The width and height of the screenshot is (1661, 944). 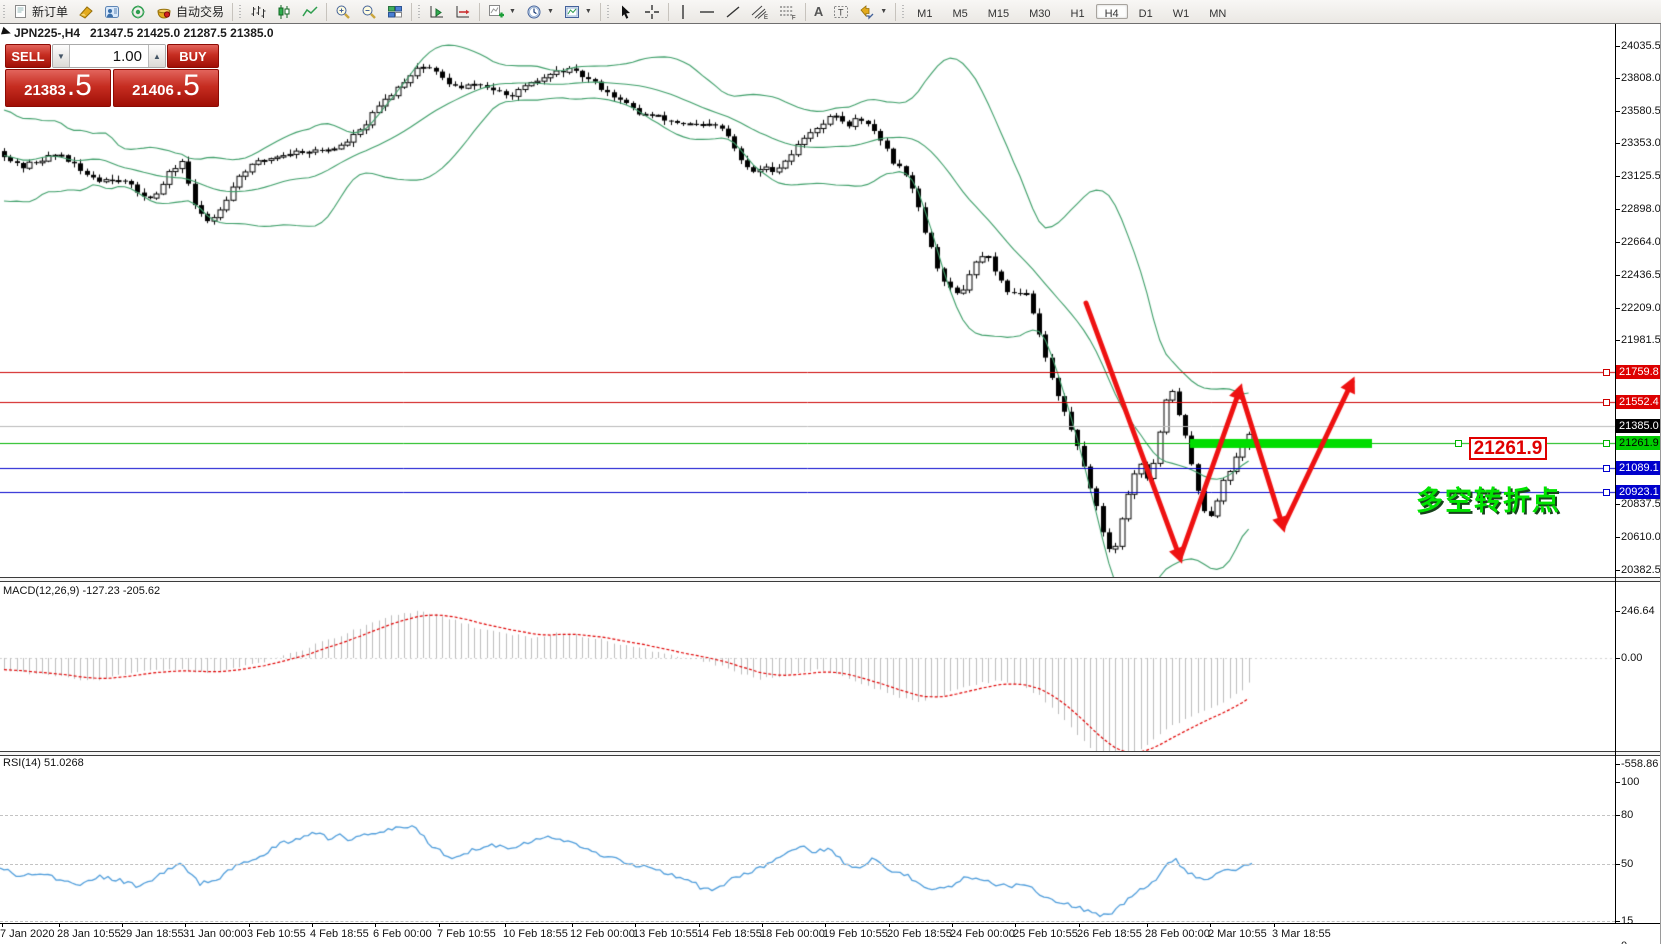 I want to click on timeframe-button-m5: M5, so click(x=959, y=12).